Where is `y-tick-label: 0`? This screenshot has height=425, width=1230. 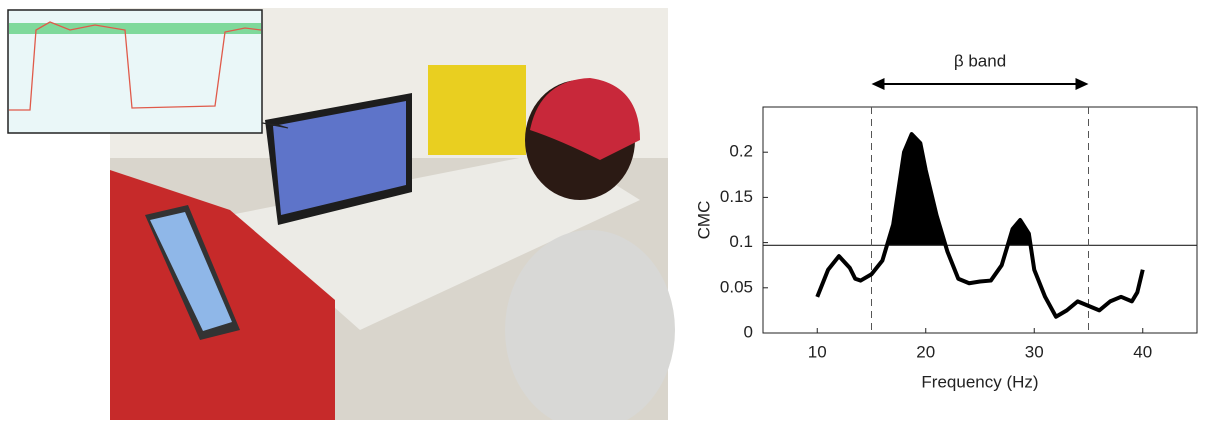 y-tick-label: 0 is located at coordinates (748, 331).